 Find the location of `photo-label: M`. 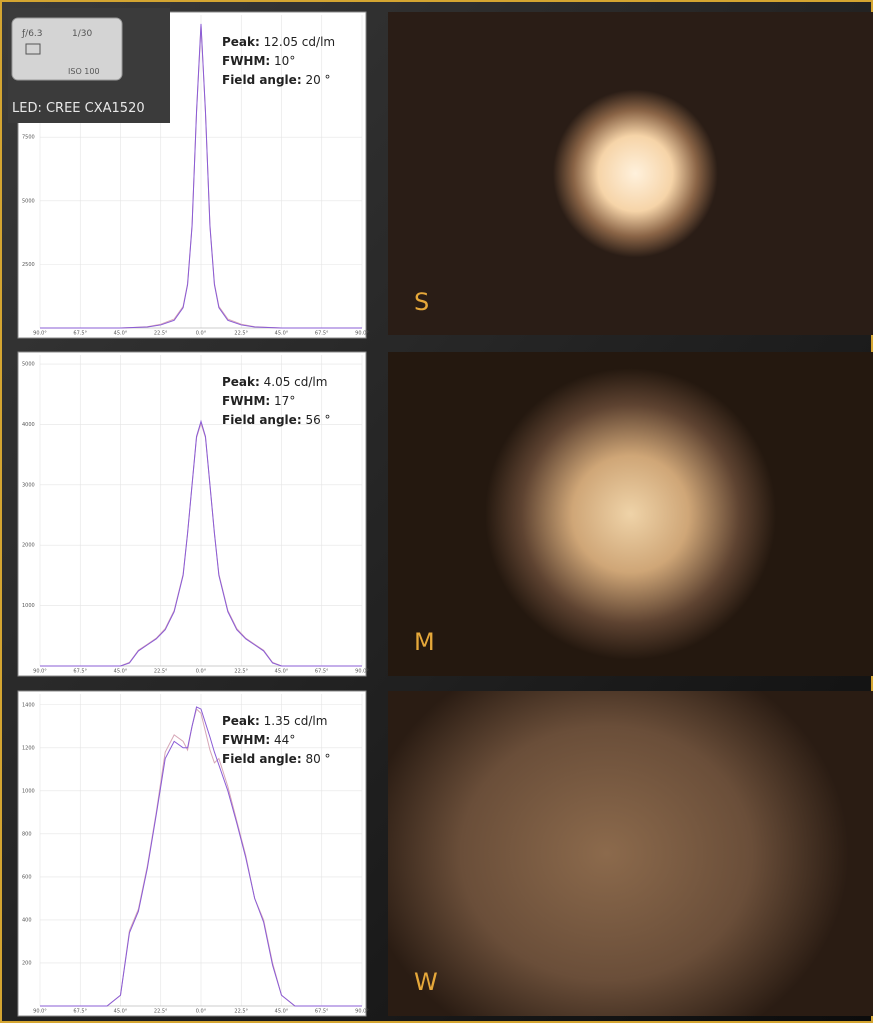

photo-label: M is located at coordinates (424, 642).